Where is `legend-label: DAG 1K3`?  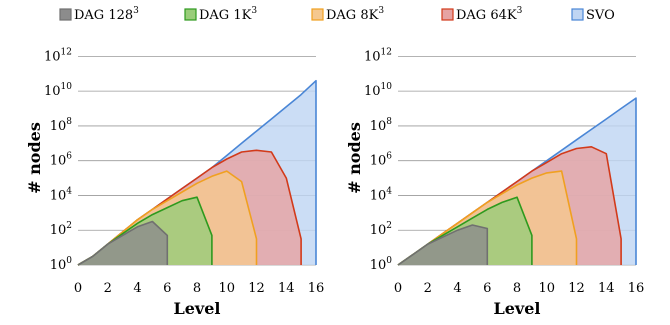 legend-label: DAG 1K3 is located at coordinates (228, 14).